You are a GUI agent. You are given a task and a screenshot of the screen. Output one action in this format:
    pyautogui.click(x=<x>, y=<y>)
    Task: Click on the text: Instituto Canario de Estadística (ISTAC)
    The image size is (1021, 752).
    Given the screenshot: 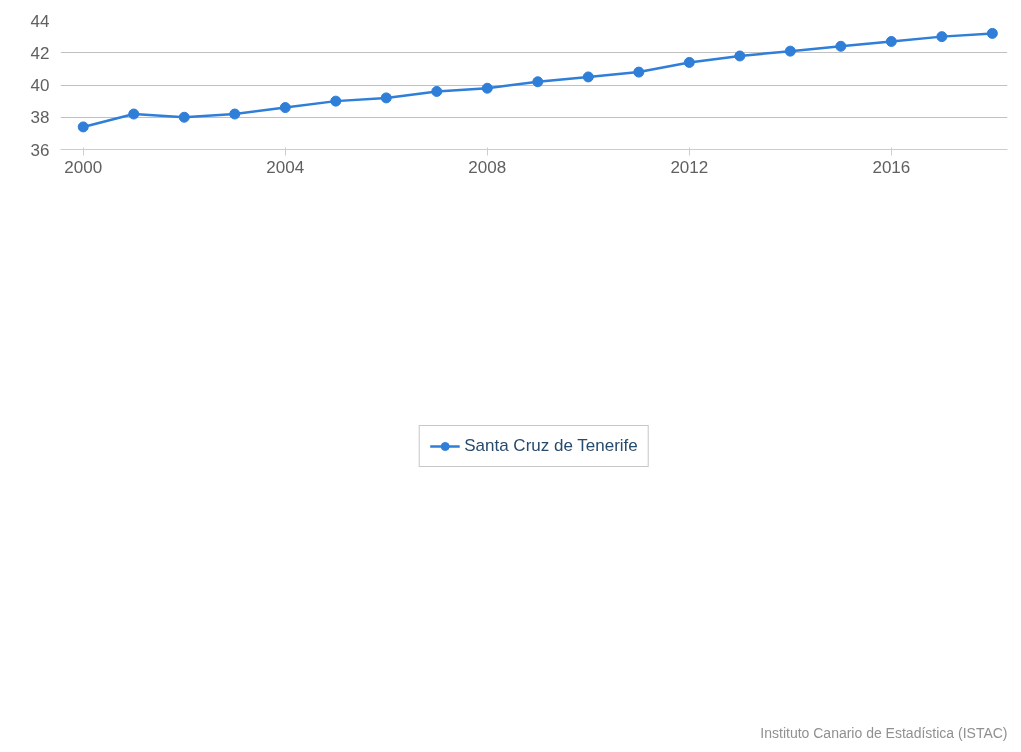 What is the action you would take?
    pyautogui.click(x=884, y=732)
    